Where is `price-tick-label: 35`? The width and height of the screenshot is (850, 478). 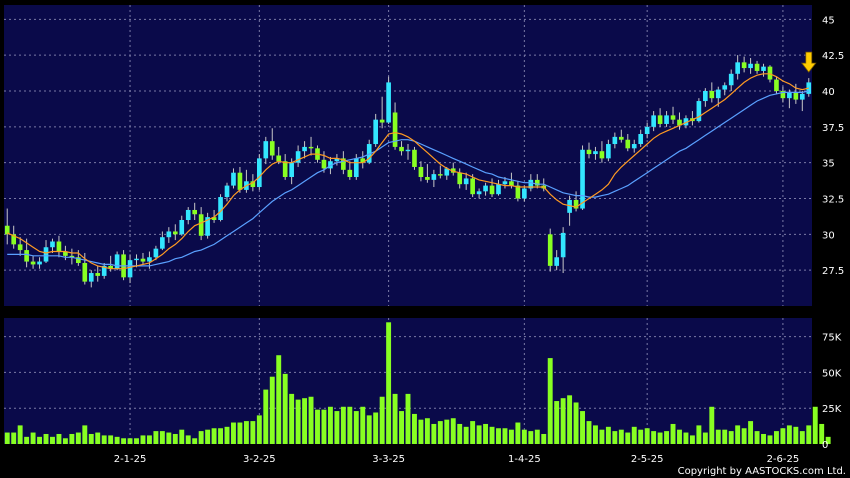
price-tick-label: 35 is located at coordinates (828, 164).